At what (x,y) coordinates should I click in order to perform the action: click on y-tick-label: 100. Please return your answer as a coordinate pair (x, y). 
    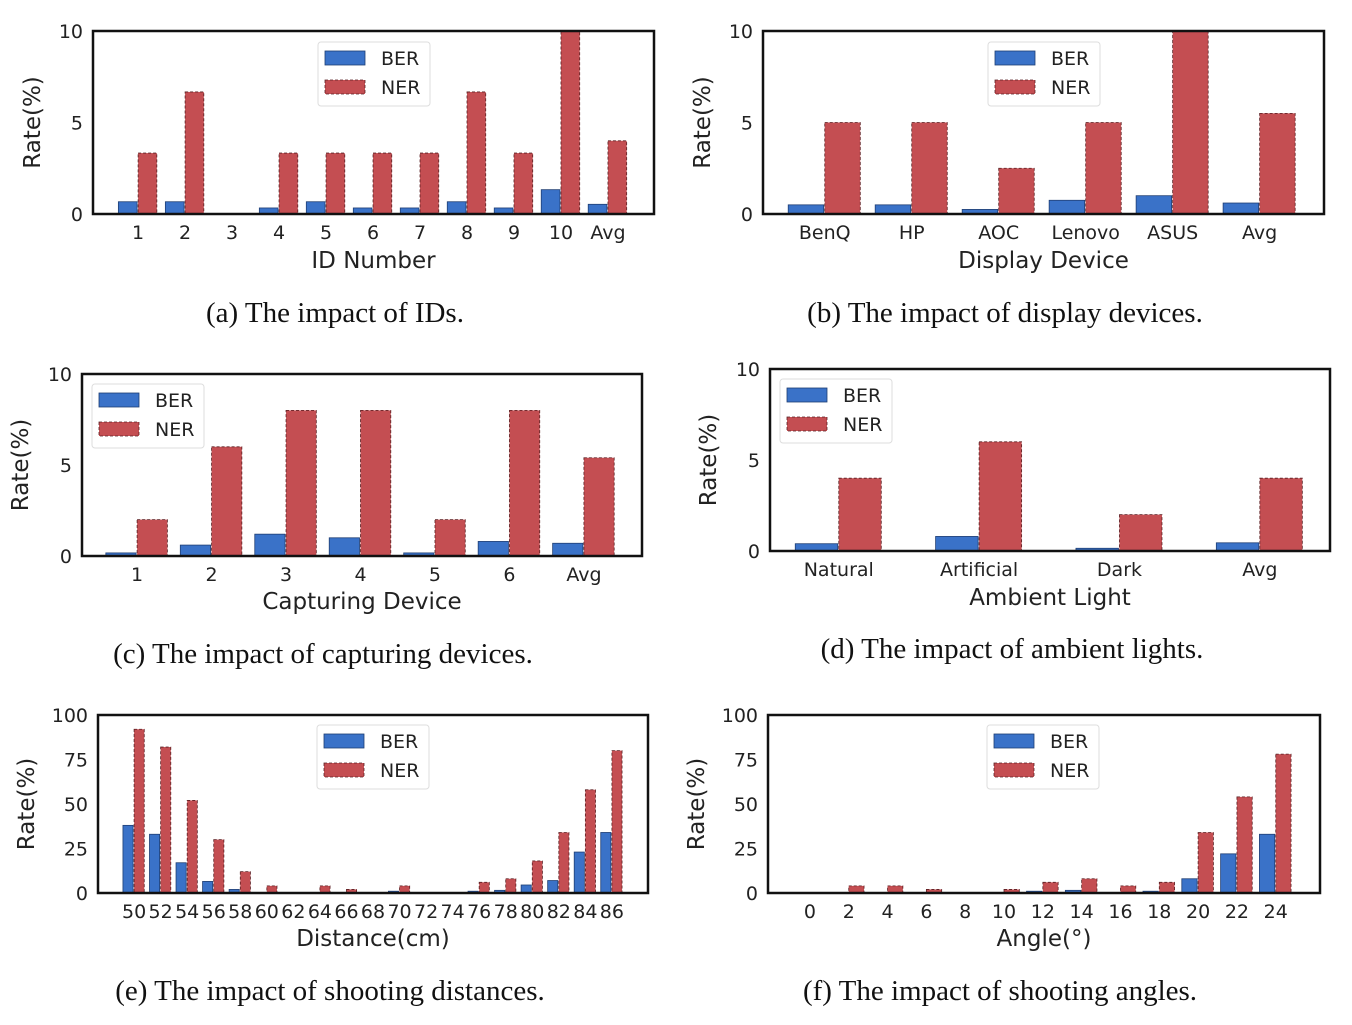
    Looking at the image, I should click on (70, 716).